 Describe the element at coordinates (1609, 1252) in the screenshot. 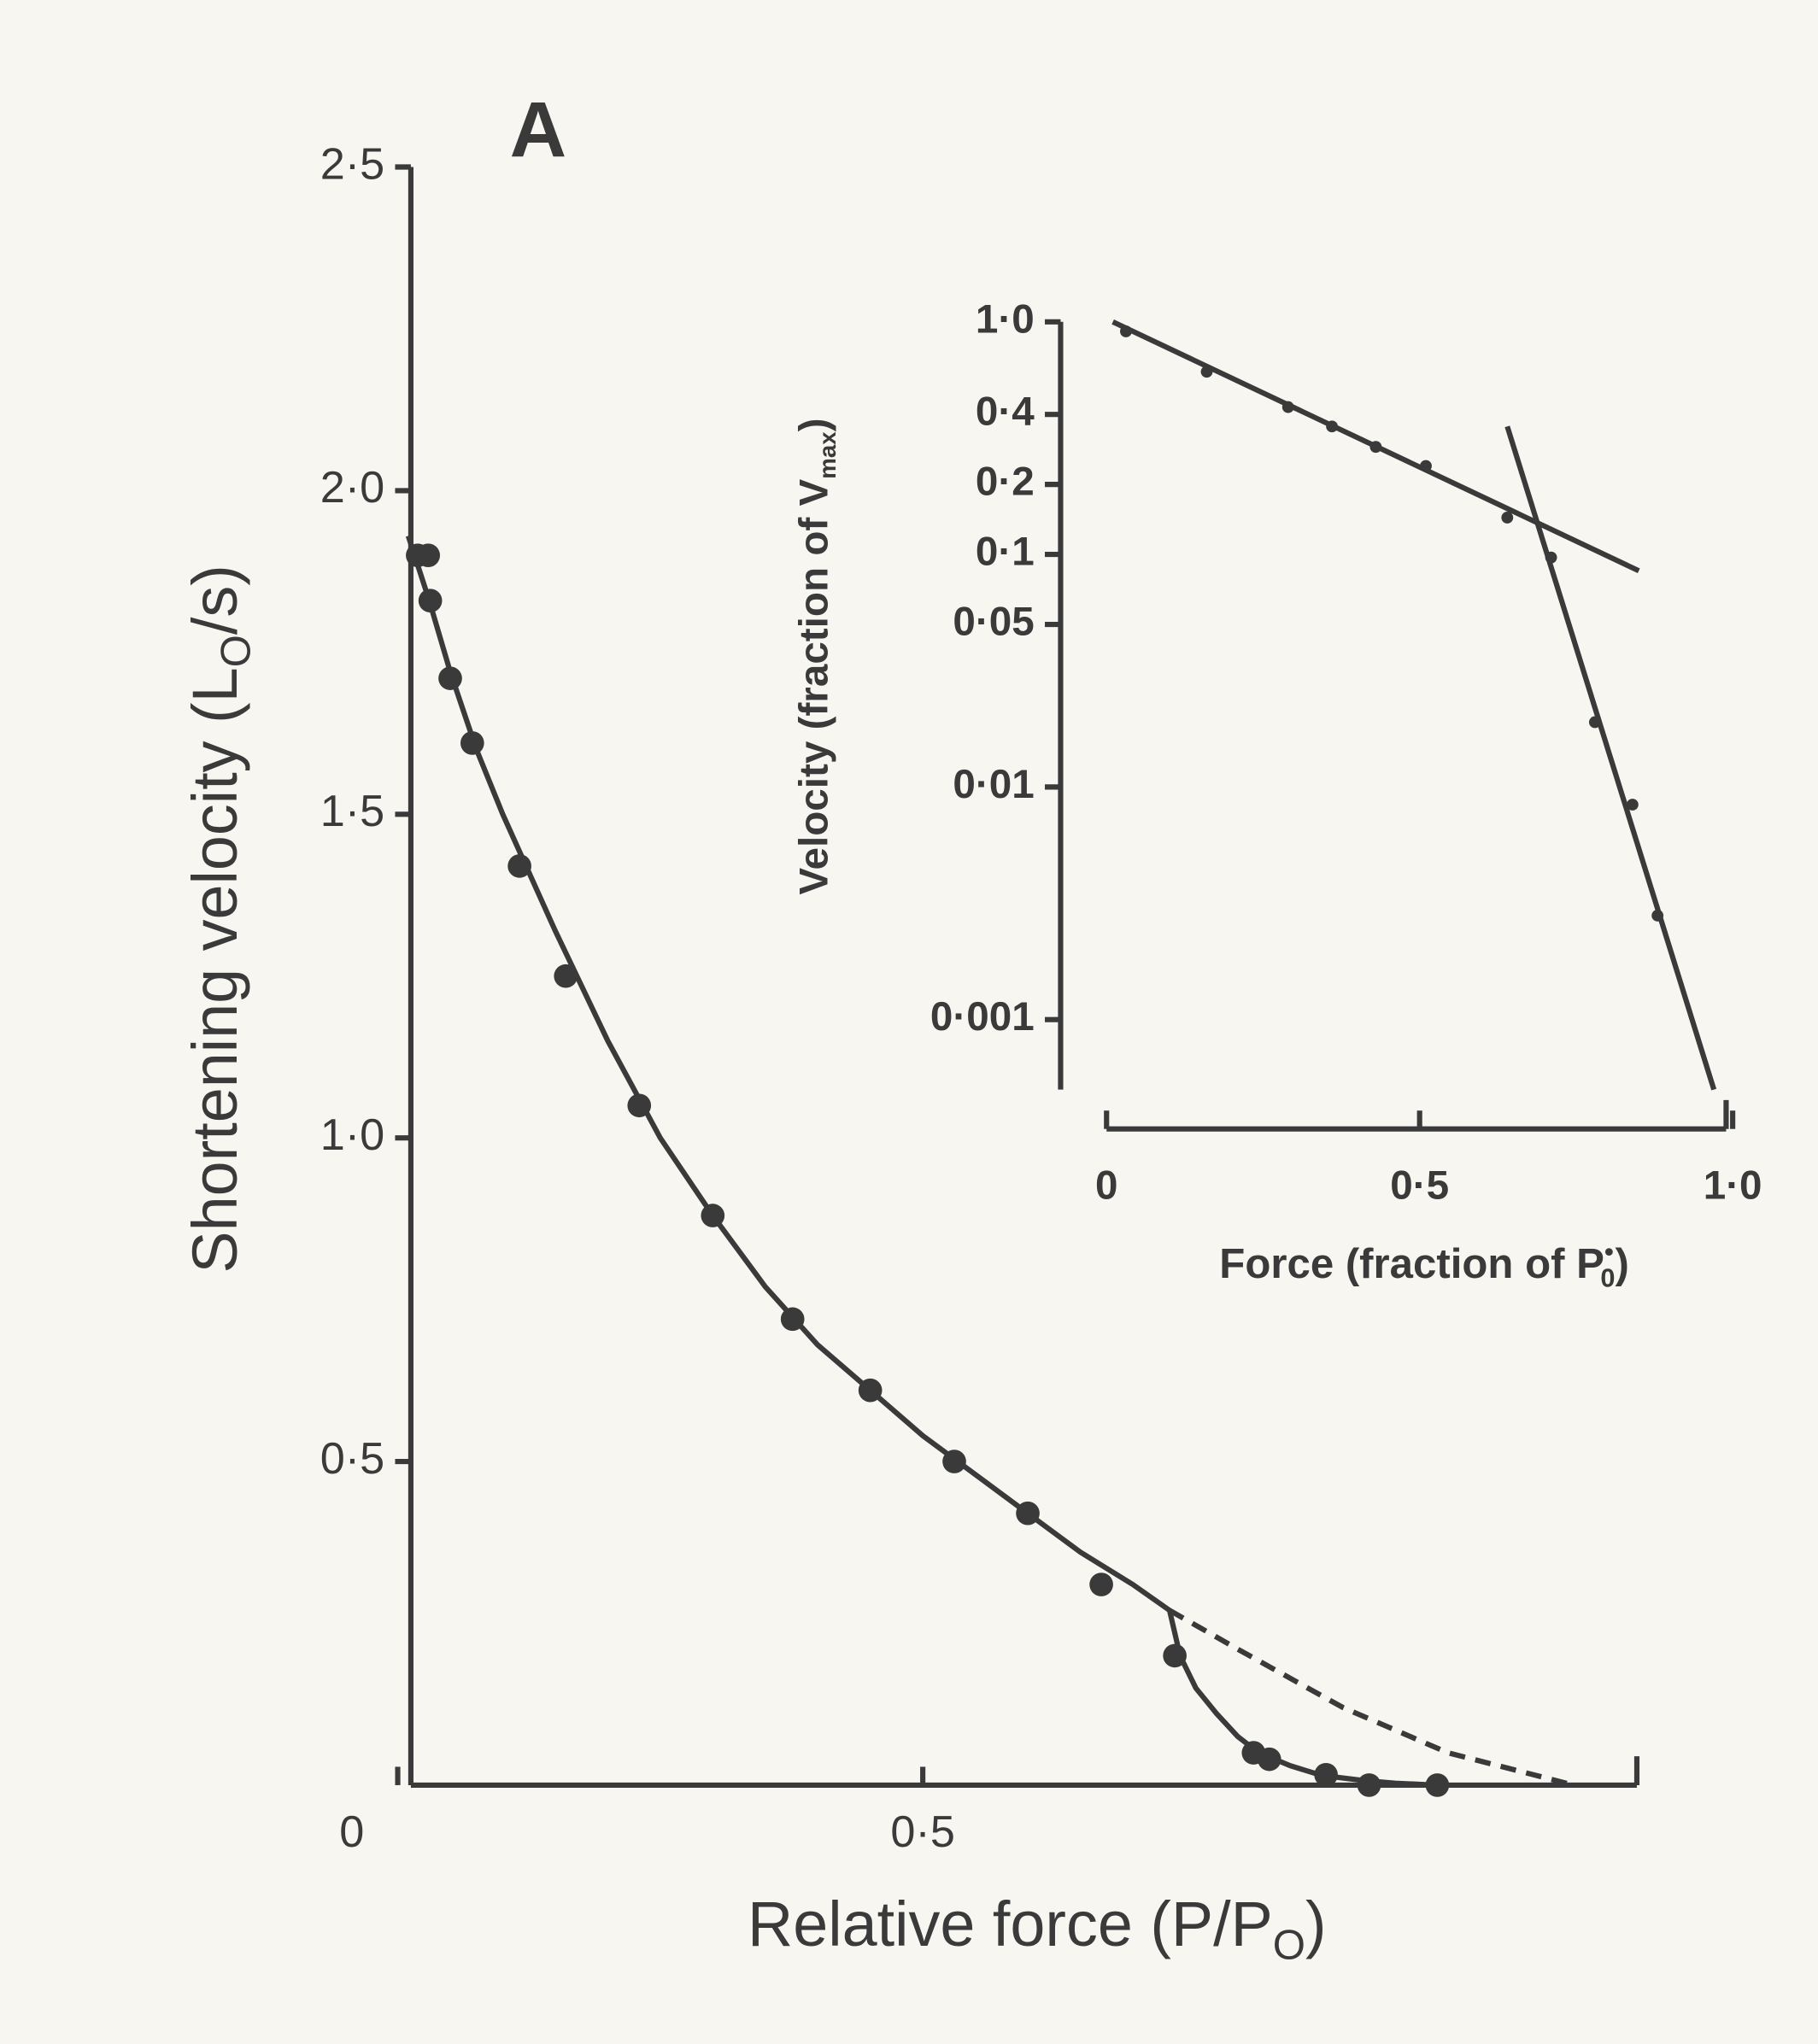

I see `label-sup: •` at that location.